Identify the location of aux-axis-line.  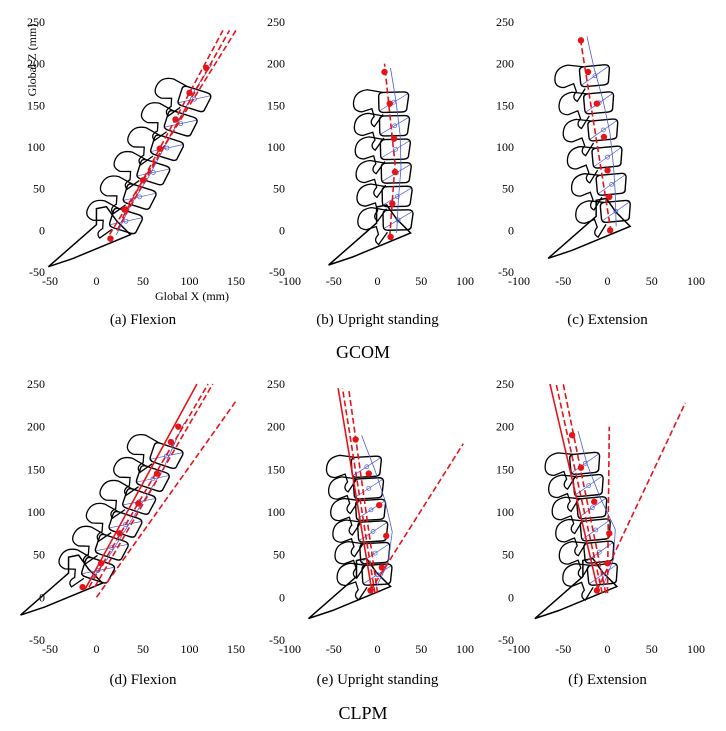
(396, 150).